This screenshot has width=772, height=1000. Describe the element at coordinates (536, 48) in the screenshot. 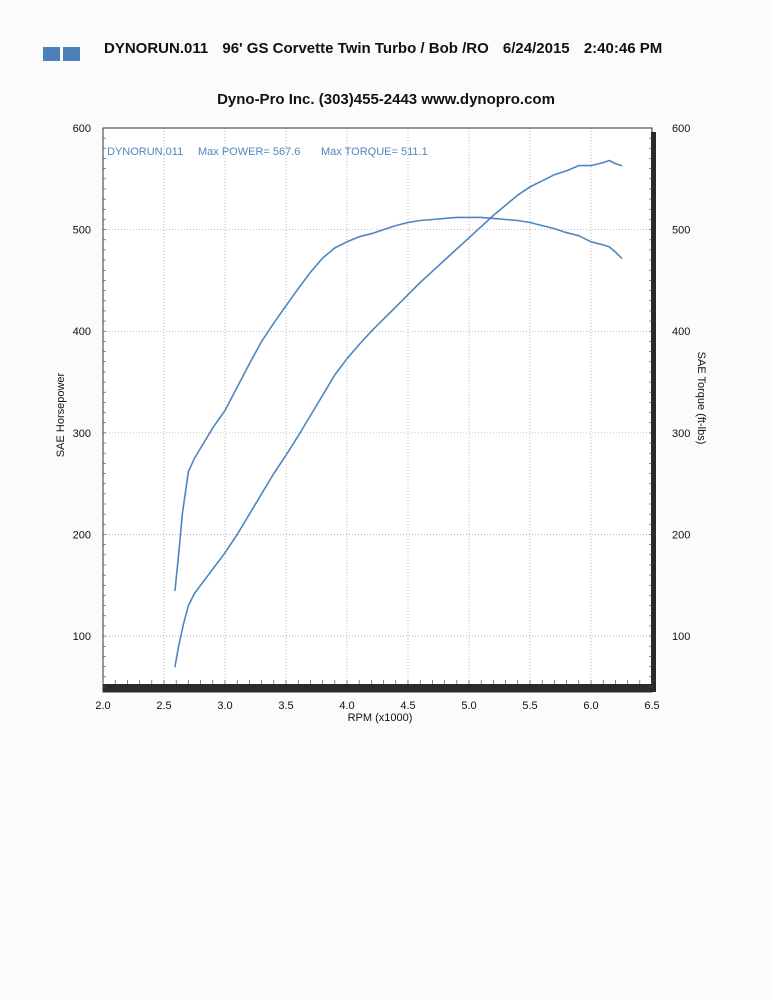

I see `run-date: 6/24/2015` at that location.